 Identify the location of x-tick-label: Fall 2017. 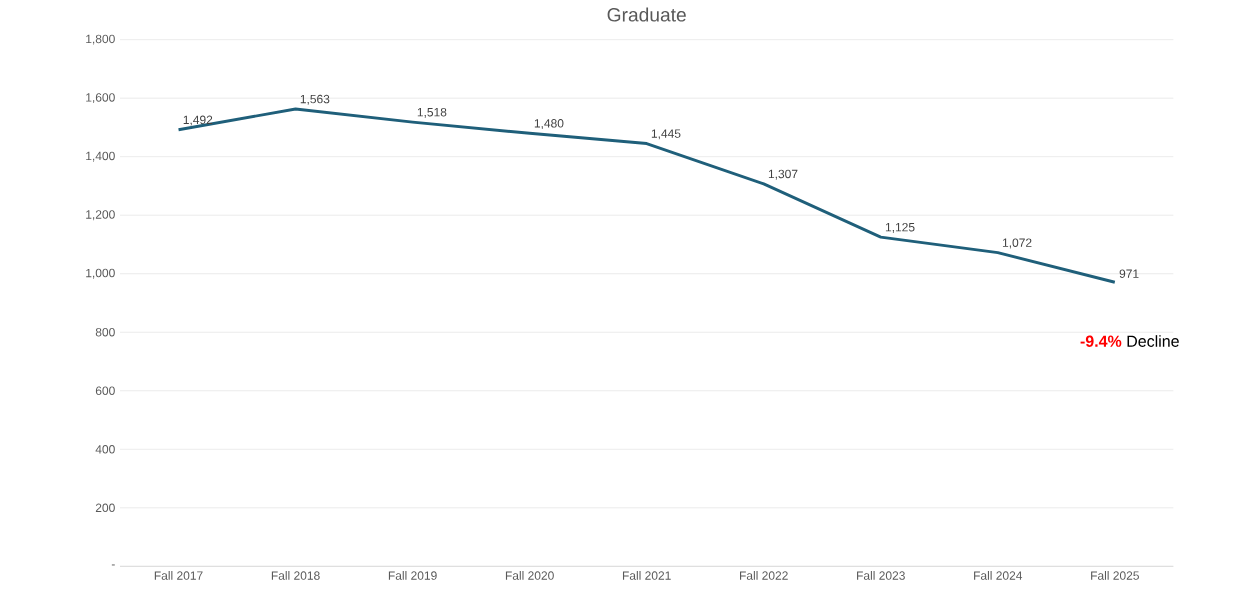
(178, 575).